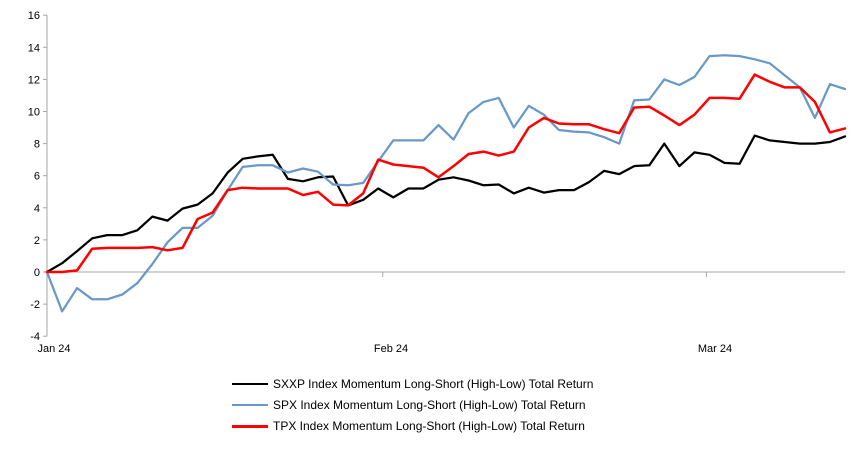 The height and width of the screenshot is (452, 852). I want to click on y-tick-label: 6, so click(37, 177).